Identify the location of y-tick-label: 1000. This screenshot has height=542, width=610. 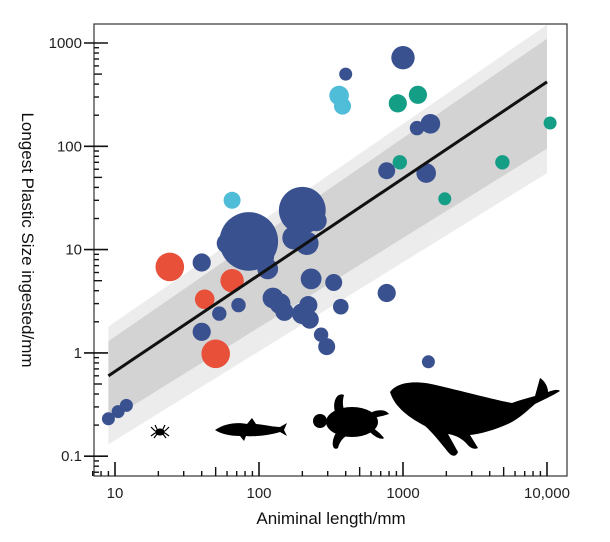
(65, 43).